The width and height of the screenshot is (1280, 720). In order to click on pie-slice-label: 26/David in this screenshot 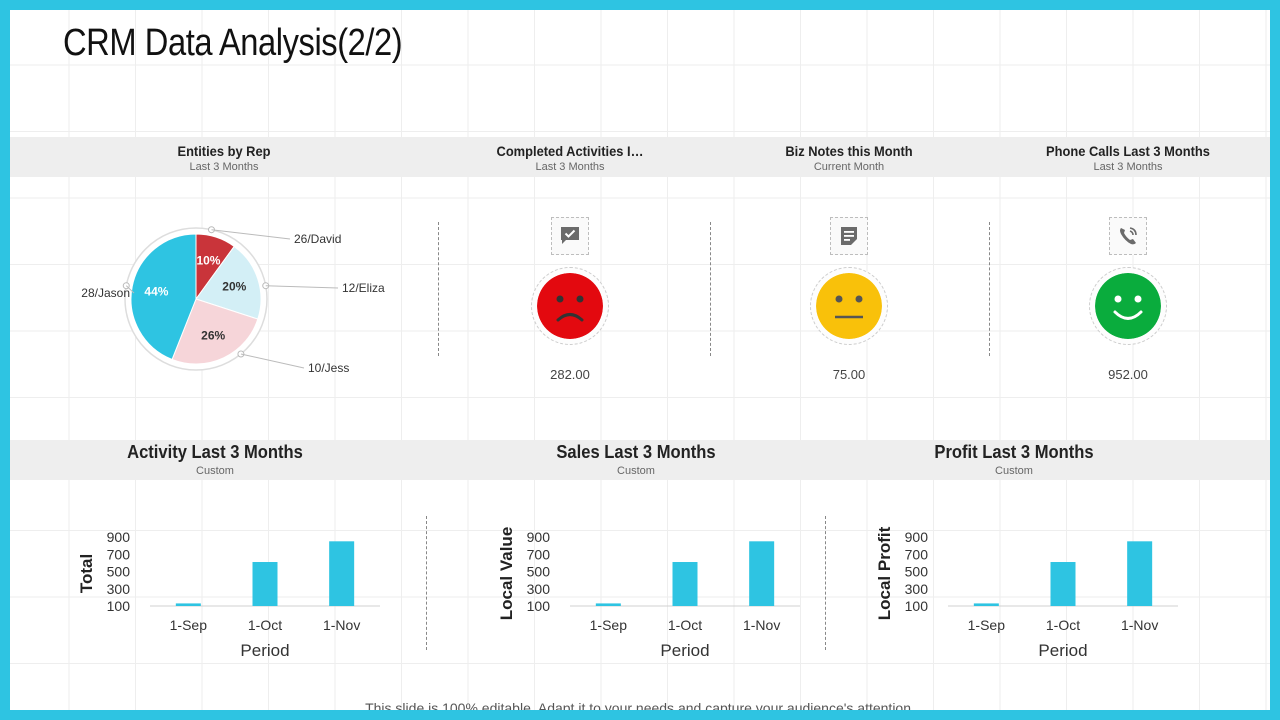, I will do `click(317, 239)`.